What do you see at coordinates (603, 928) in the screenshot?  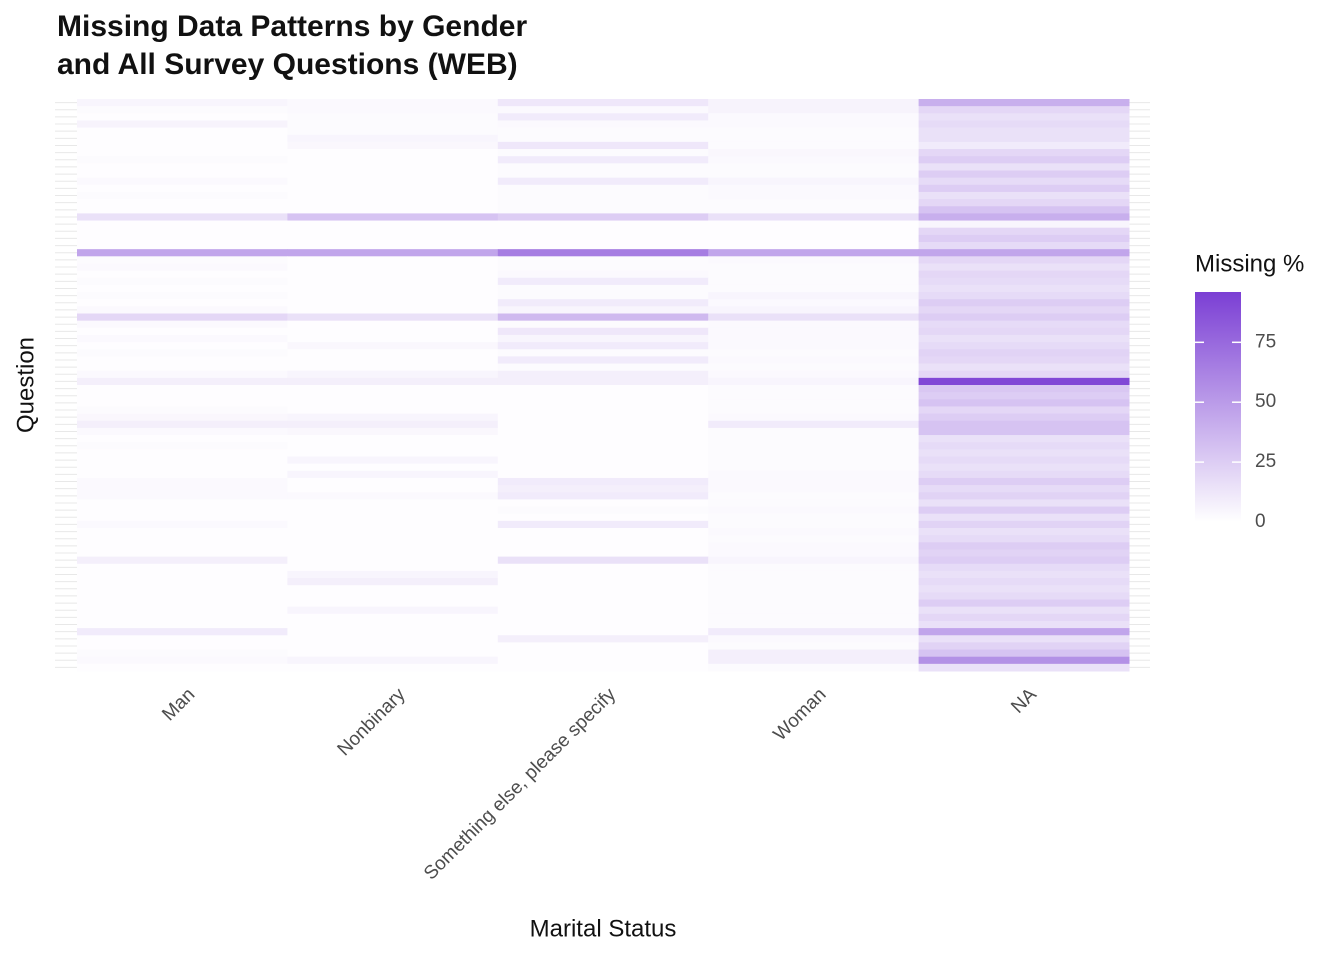 I see `x-axis-label: Marital Status` at bounding box center [603, 928].